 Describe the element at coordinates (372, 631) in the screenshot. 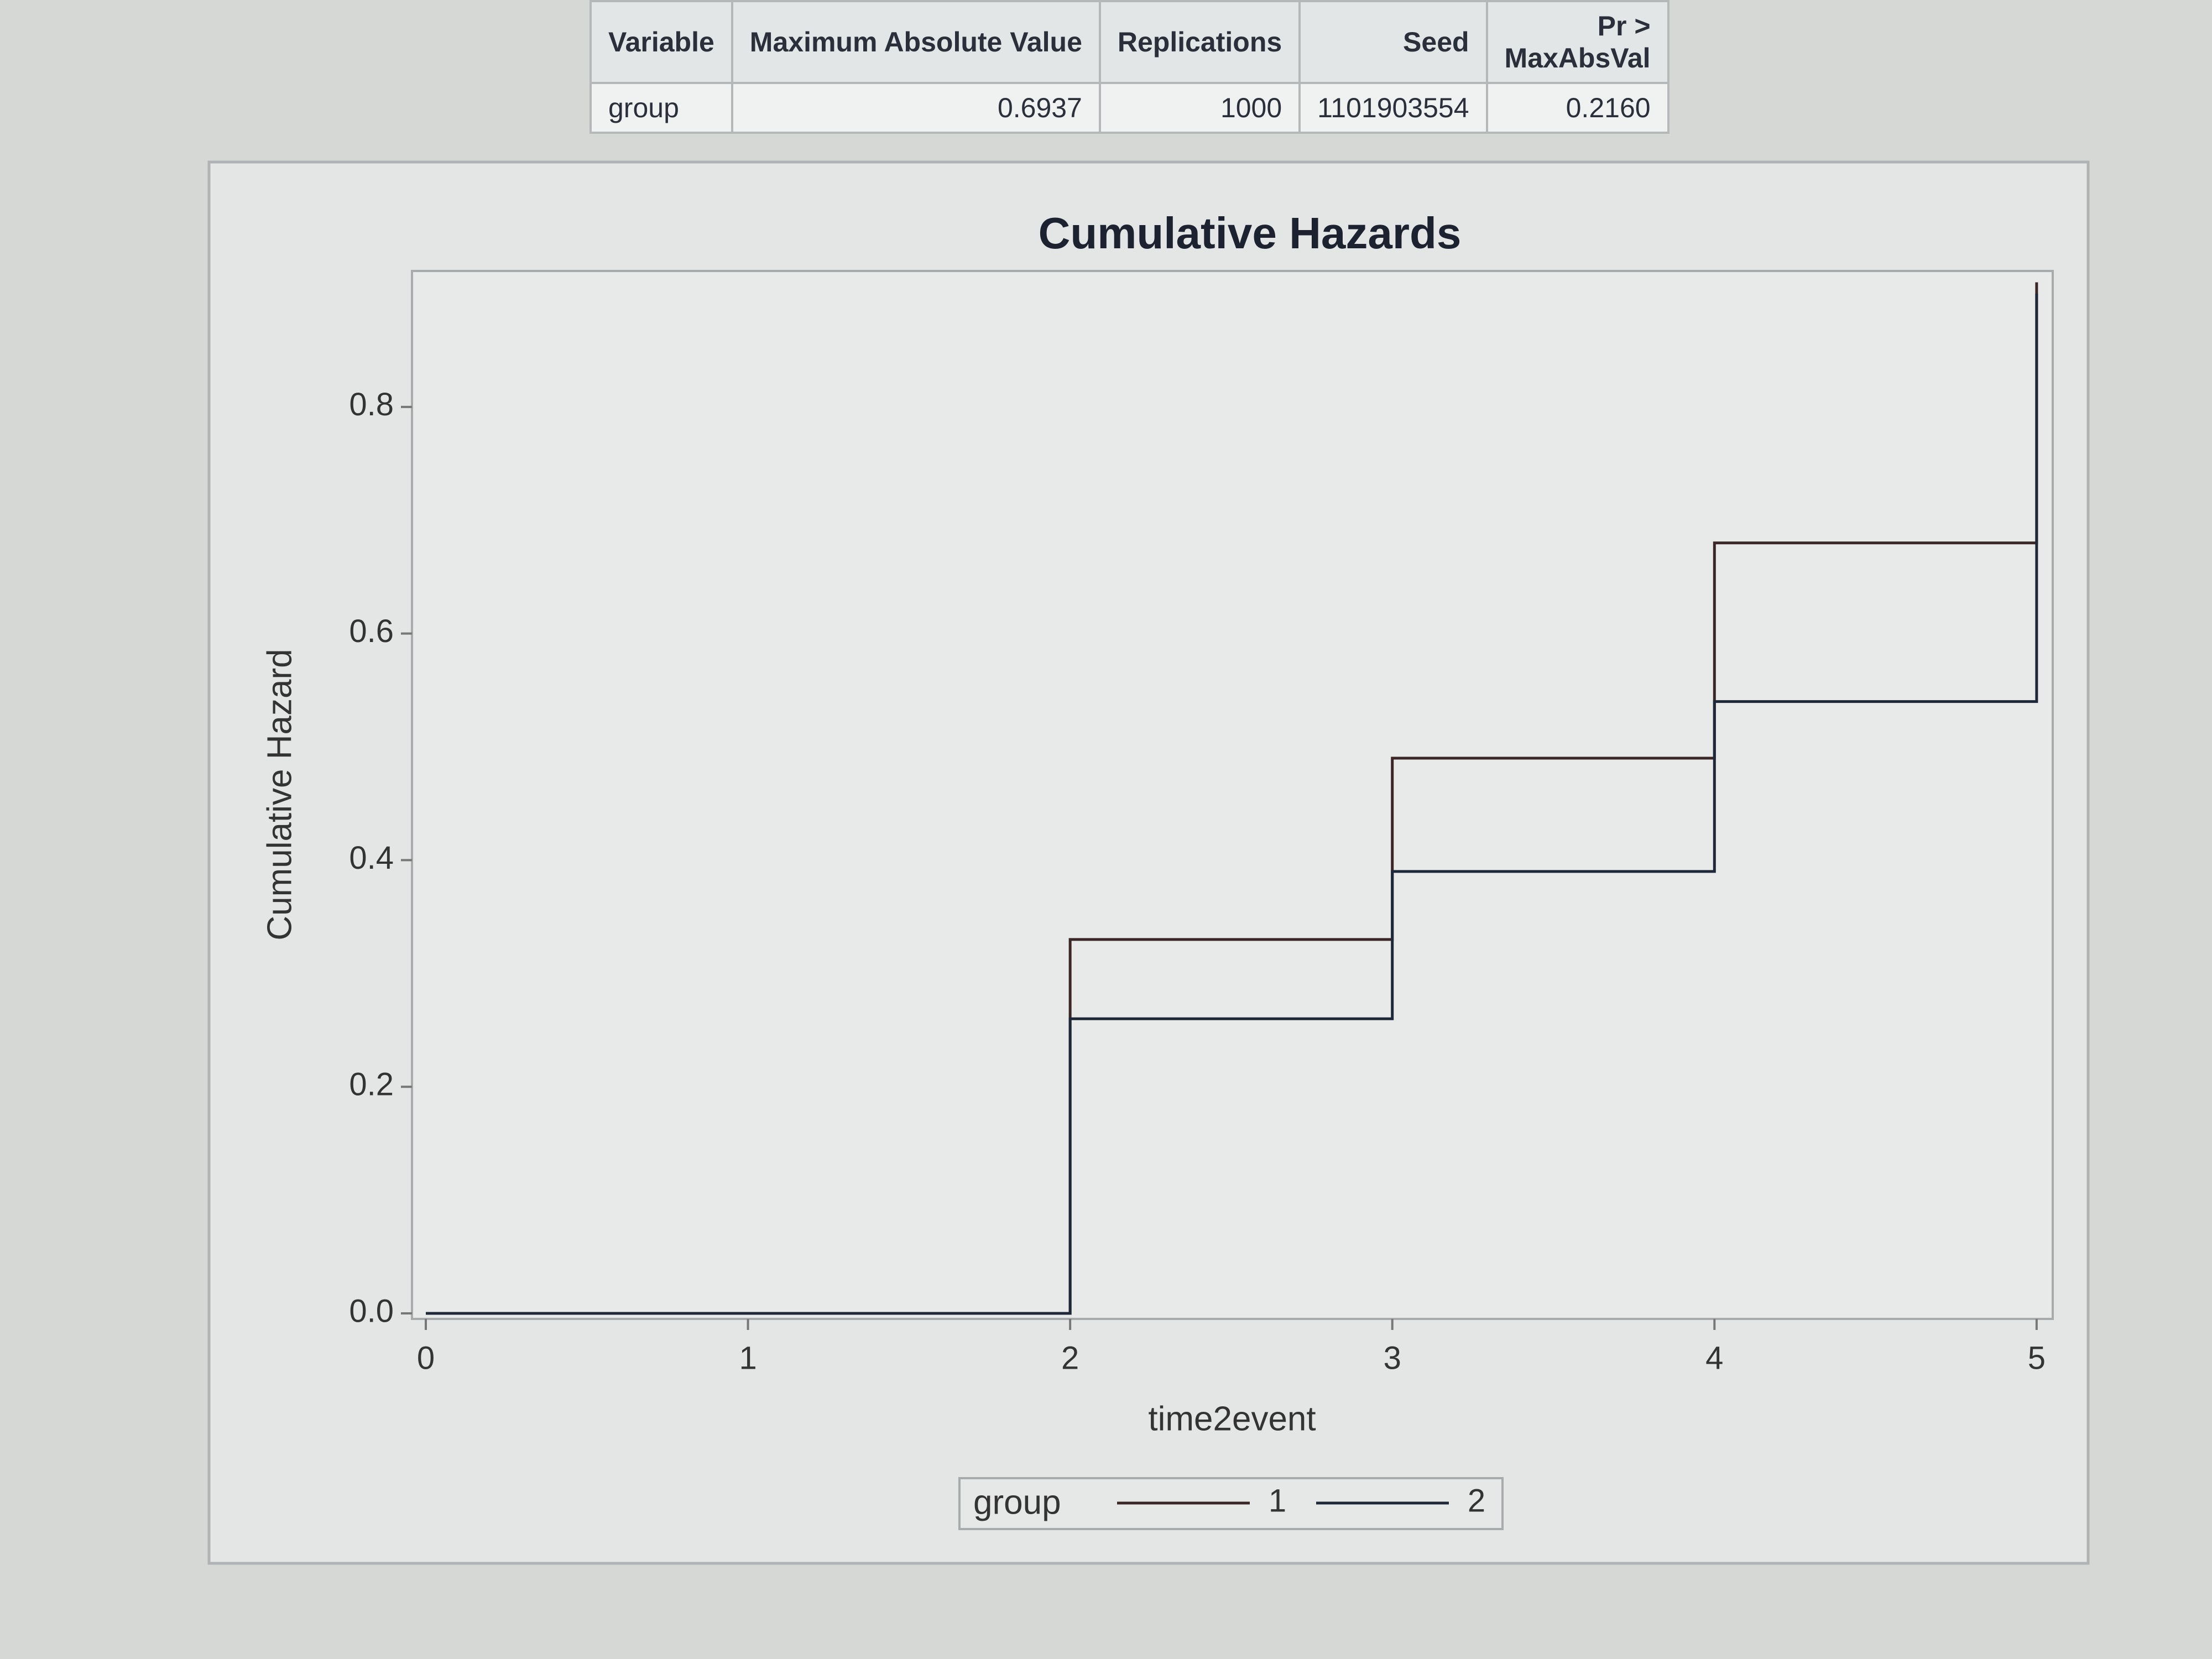

I see `y-tick-label: 0.6` at that location.